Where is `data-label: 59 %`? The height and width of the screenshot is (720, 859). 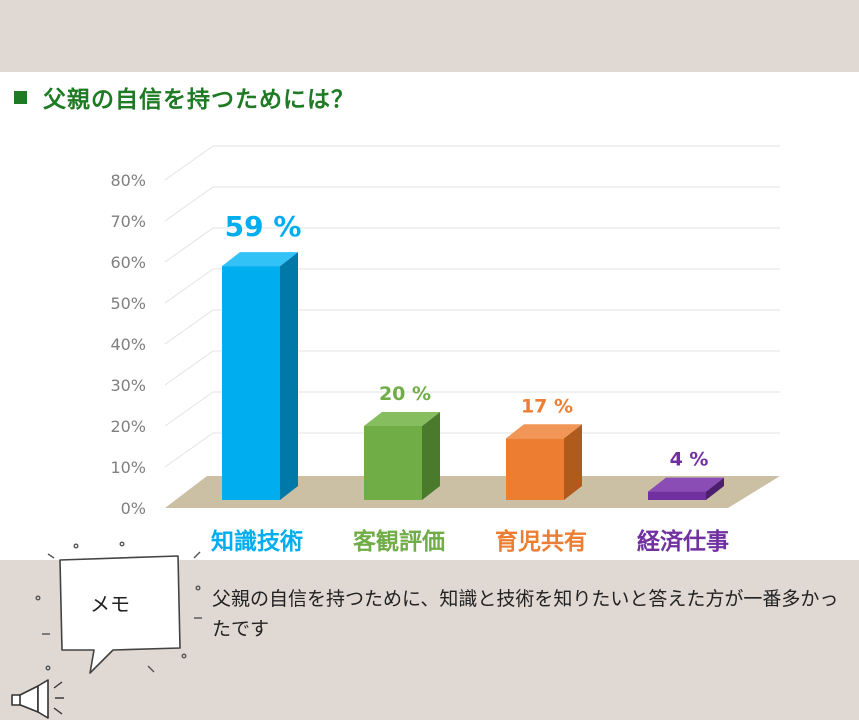
data-label: 59 % is located at coordinates (263, 226).